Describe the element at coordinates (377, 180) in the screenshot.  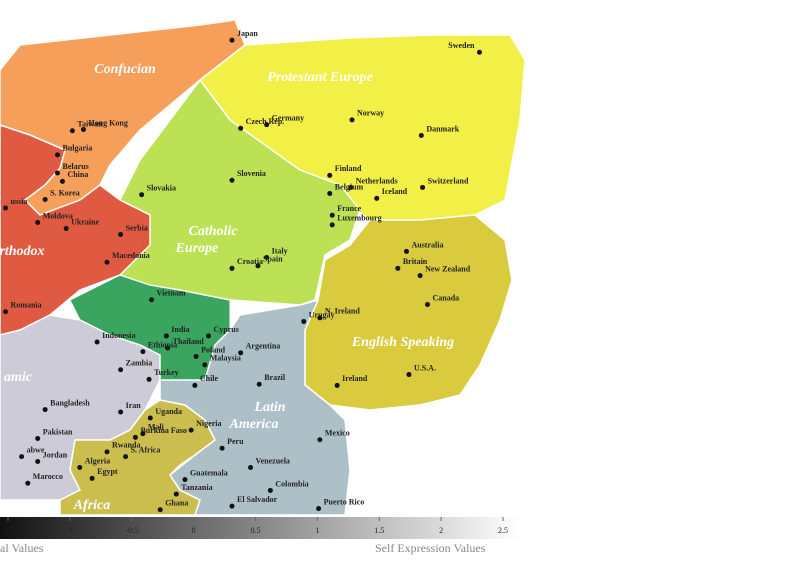
I see `point-label: Netherlands` at that location.